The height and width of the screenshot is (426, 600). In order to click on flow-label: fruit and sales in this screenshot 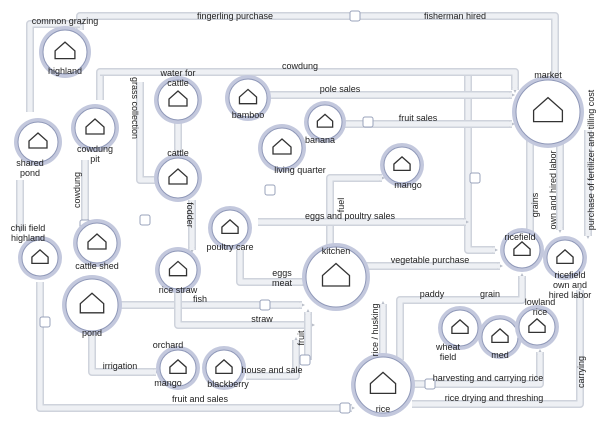, I will do `click(200, 399)`.